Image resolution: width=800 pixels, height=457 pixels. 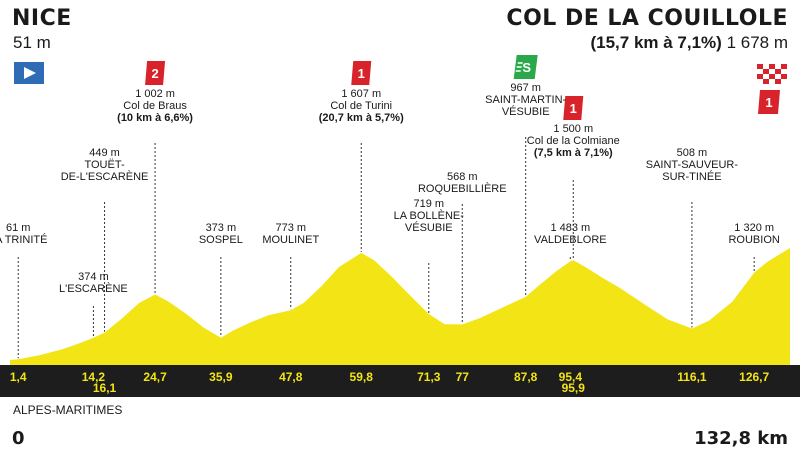 What do you see at coordinates (754, 377) in the screenshot?
I see `km-tick-126-7: 126,7` at bounding box center [754, 377].